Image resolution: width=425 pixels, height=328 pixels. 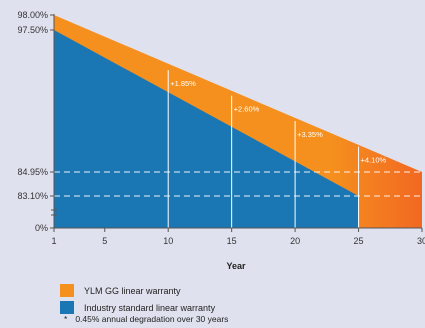 I want to click on legend-label-industry: Industry standard linear warranty, so click(x=150, y=307).